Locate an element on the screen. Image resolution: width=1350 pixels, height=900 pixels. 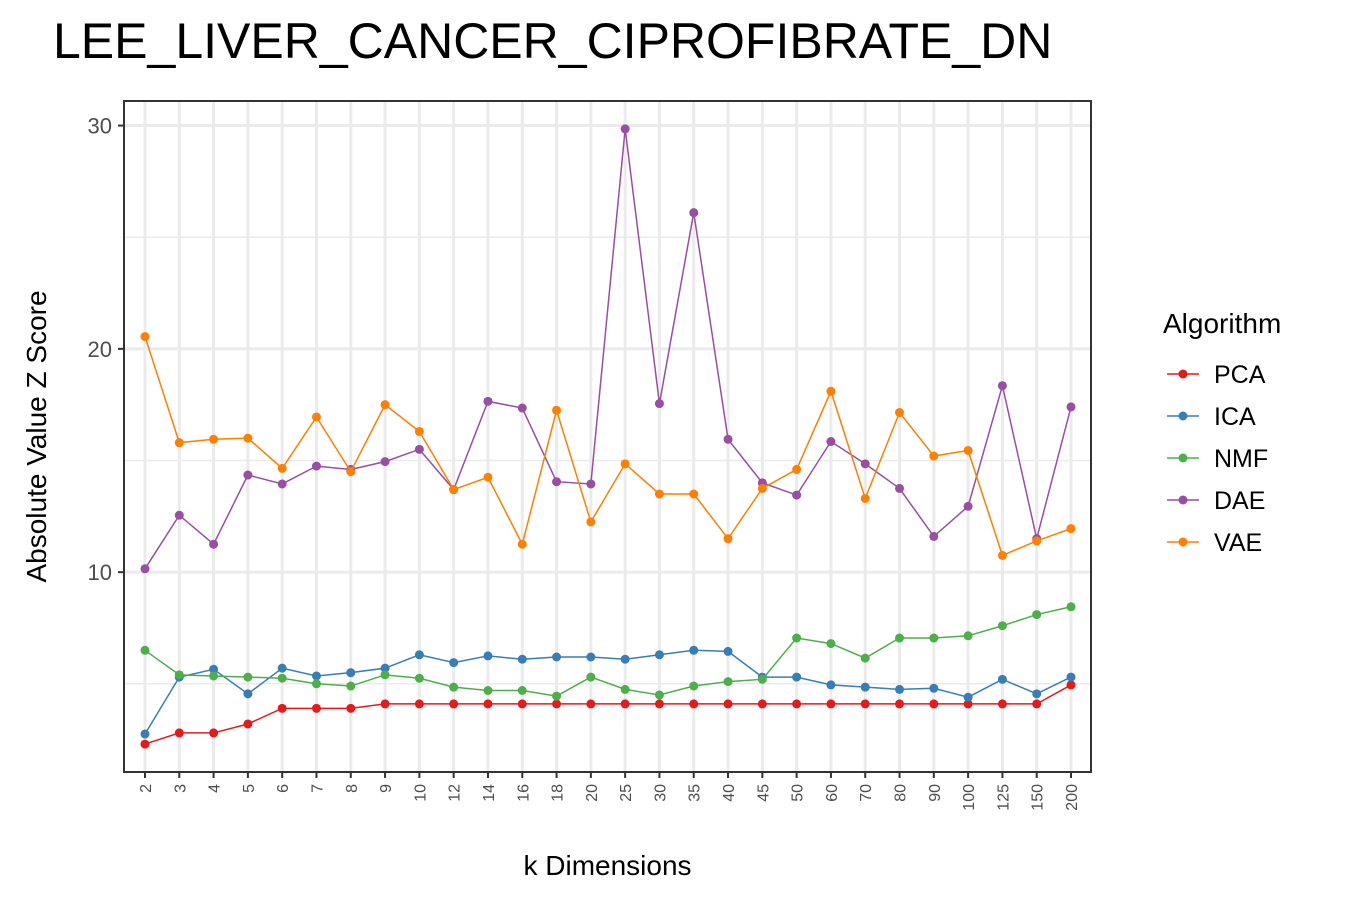
y-axis-title: Absolute Value Z Score is located at coordinates (36, 436).